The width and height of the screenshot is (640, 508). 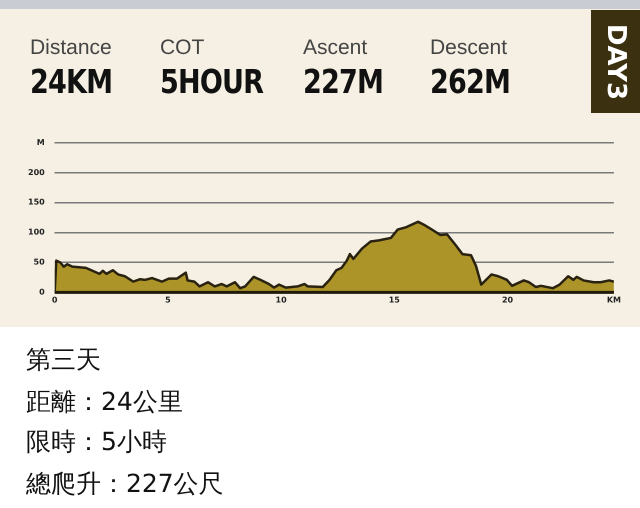 I want to click on y-tick-label: 100, so click(x=37, y=232).